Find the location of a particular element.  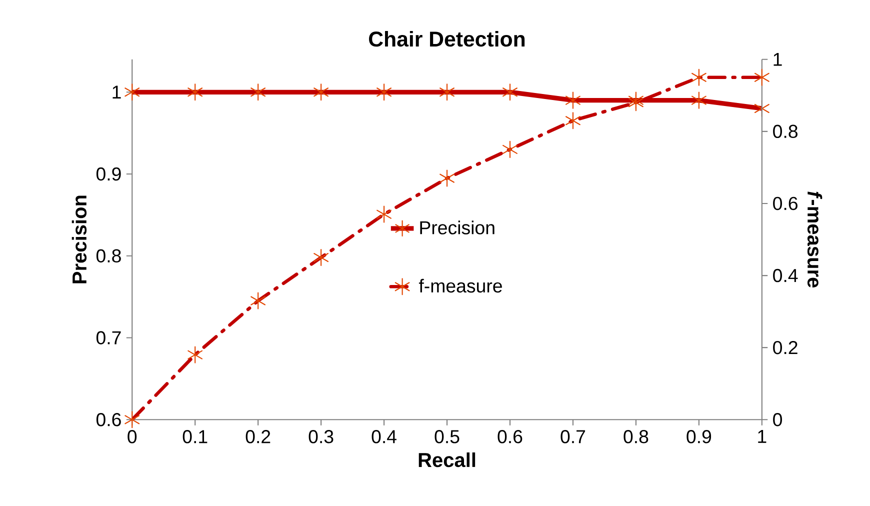

y2-tick-label: 0 is located at coordinates (777, 419).